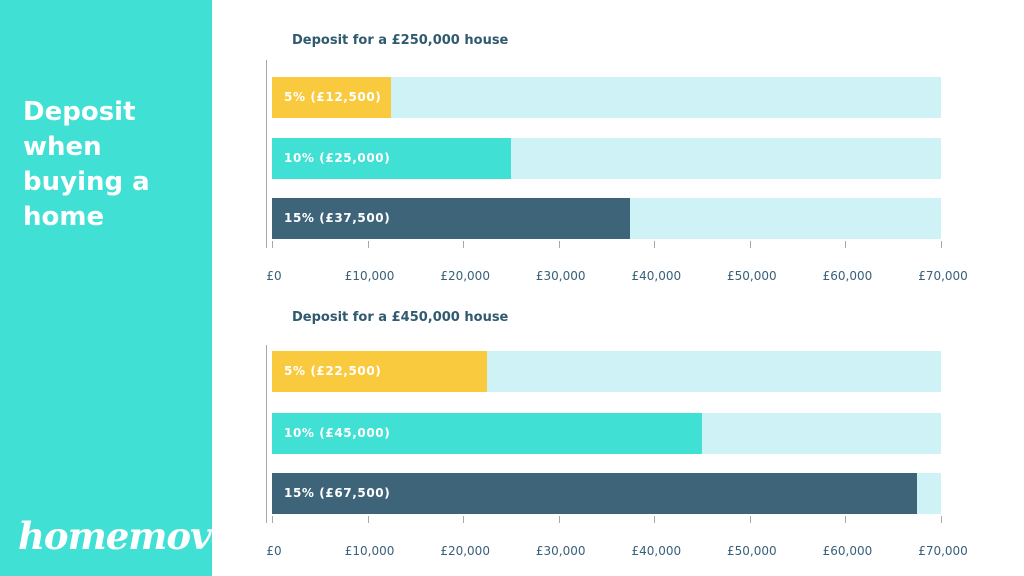 The height and width of the screenshot is (576, 1024). Describe the element at coordinates (113, 165) in the screenshot. I see `page-title: Deposit when buying a home` at that location.